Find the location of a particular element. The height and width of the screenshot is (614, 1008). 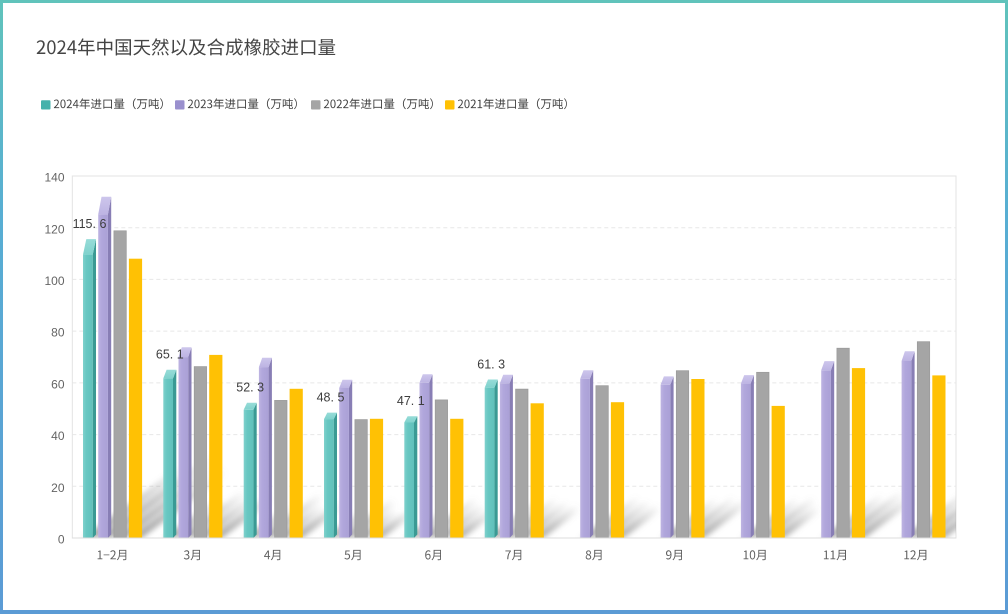

svg-text: 52. 3 is located at coordinates (250, 388).